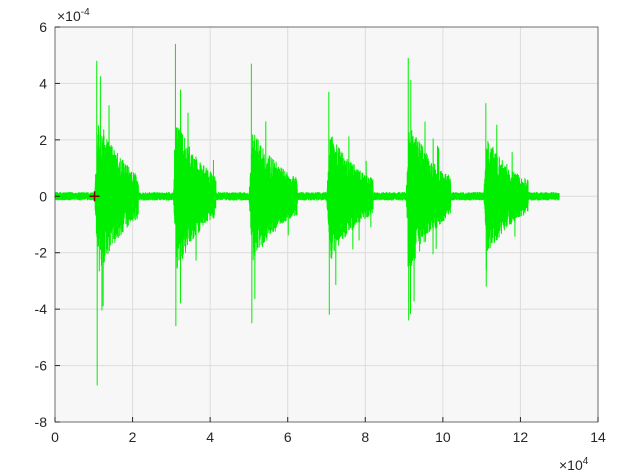 The height and width of the screenshot is (473, 635). Describe the element at coordinates (41, 309) in the screenshot. I see `y-tick-label: -4` at that location.